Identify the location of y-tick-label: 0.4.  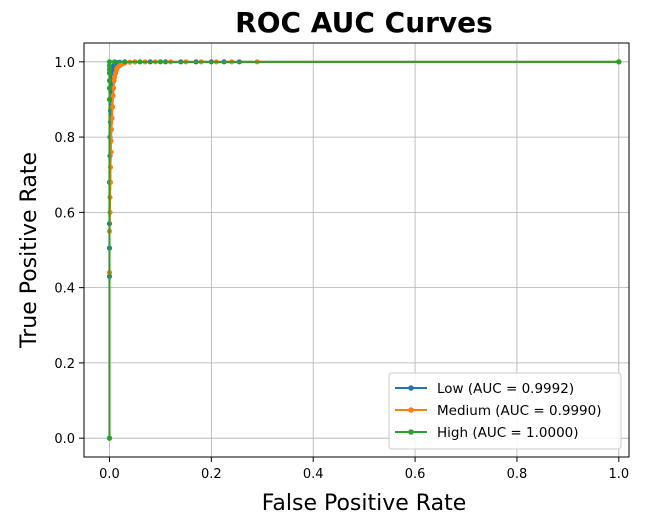
(64, 289).